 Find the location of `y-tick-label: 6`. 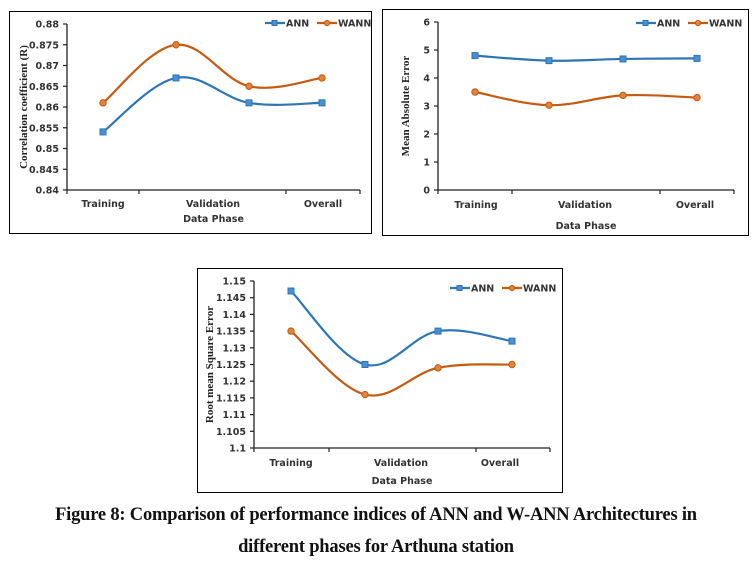

y-tick-label: 6 is located at coordinates (426, 23).